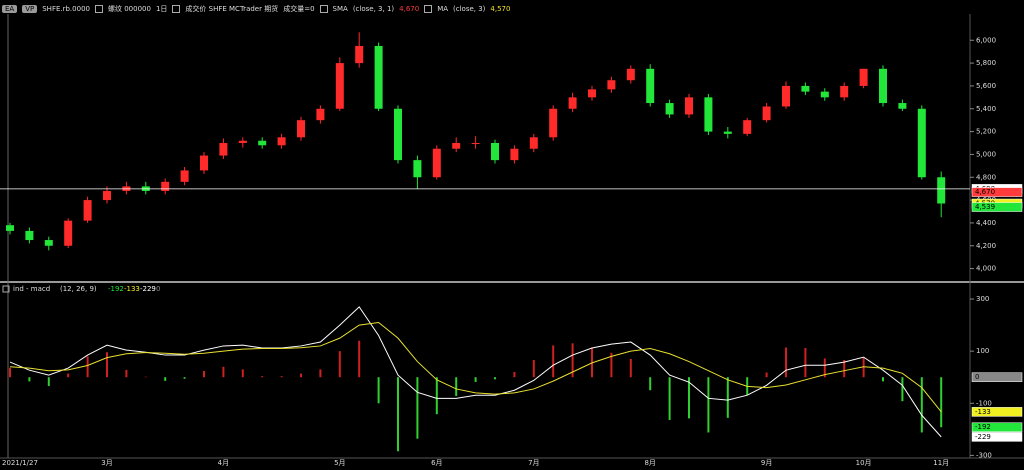 The width and height of the screenshot is (1024, 470). I want to click on x-tick-label: 5月, so click(339, 463).